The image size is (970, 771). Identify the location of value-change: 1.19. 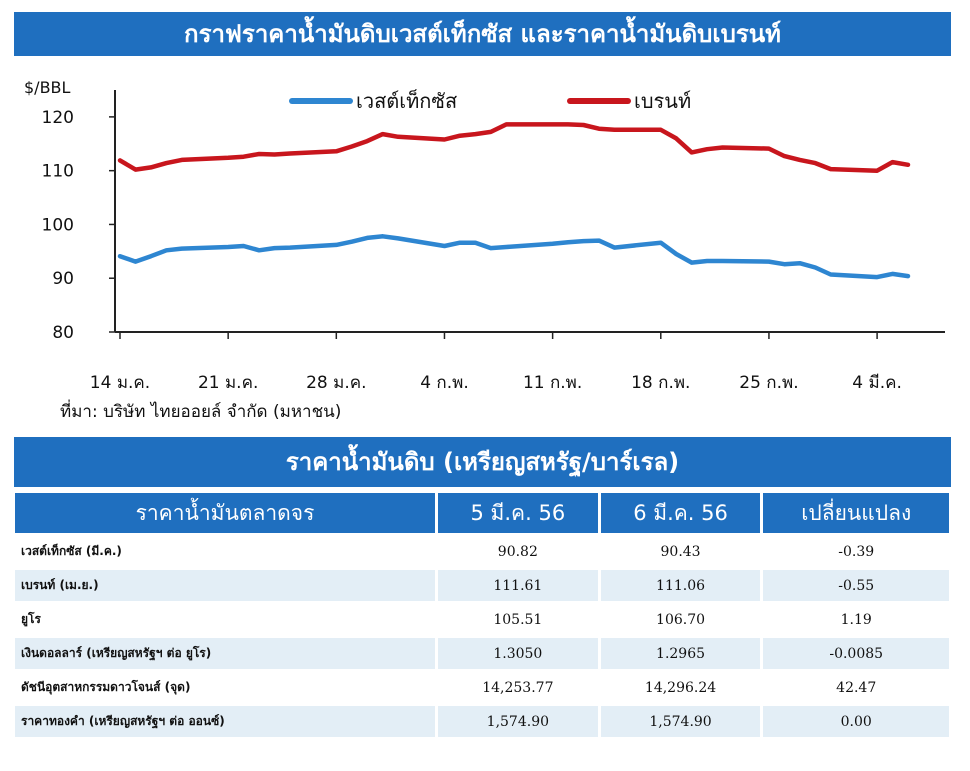
(856, 619).